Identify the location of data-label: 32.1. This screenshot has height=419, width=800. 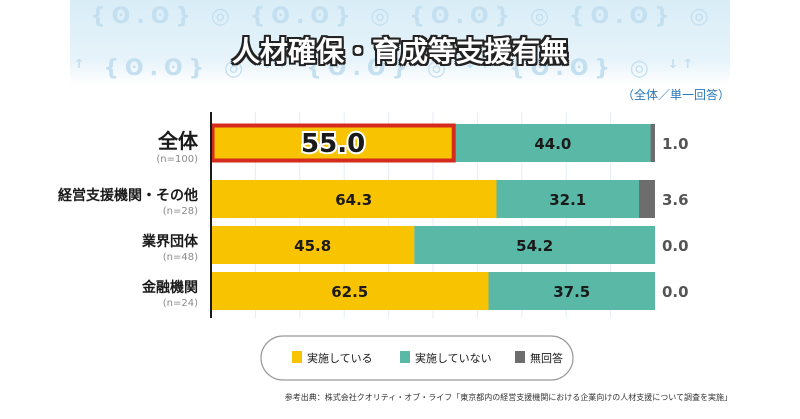
(567, 200).